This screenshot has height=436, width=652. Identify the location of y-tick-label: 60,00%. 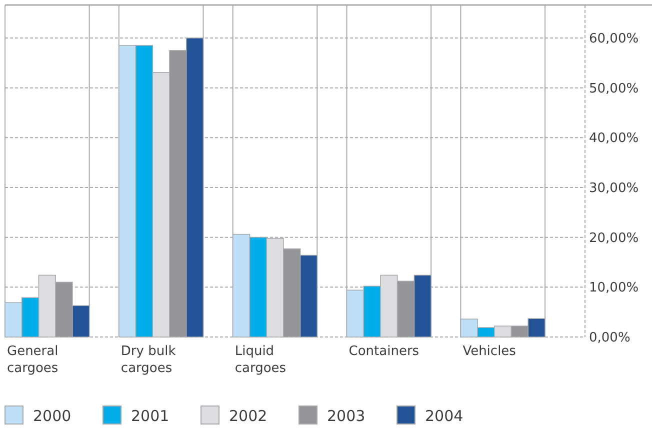
(614, 39).